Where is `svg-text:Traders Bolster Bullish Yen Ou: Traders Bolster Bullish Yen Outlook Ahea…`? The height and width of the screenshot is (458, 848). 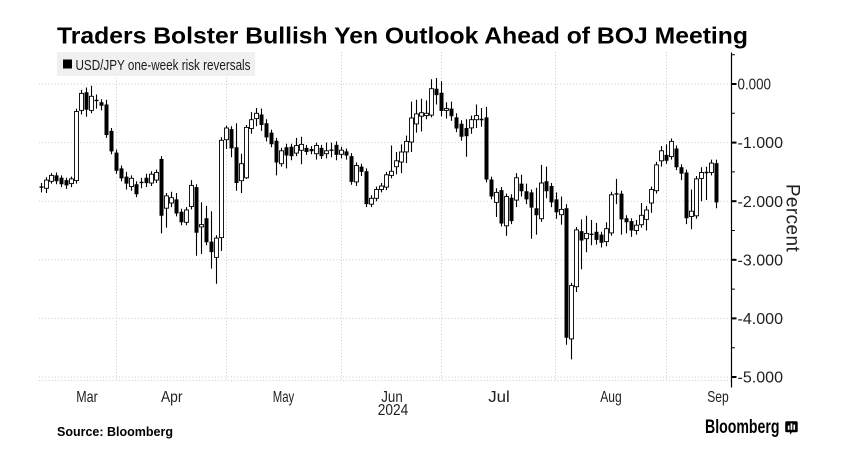 svg-text:Traders Bolster Bullish Yen Ou: Traders Bolster Bullish Yen Outlook Ahea… is located at coordinates (402, 36).